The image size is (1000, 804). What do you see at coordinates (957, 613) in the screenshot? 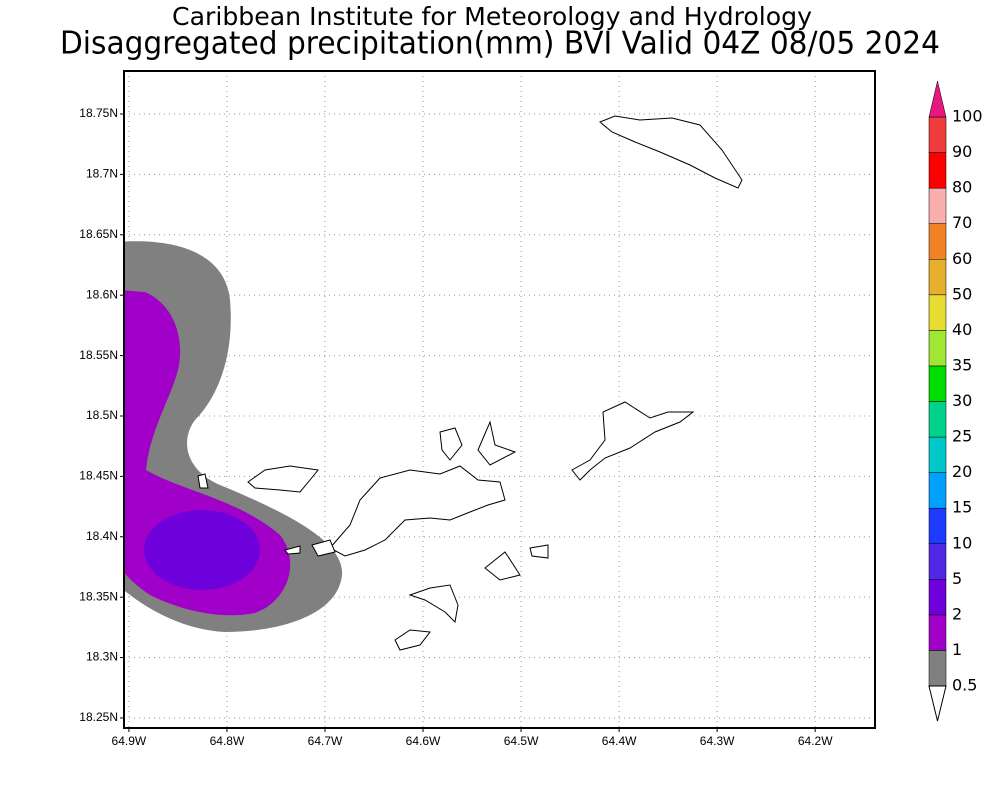
I see `colorbar-label: 2` at bounding box center [957, 613].